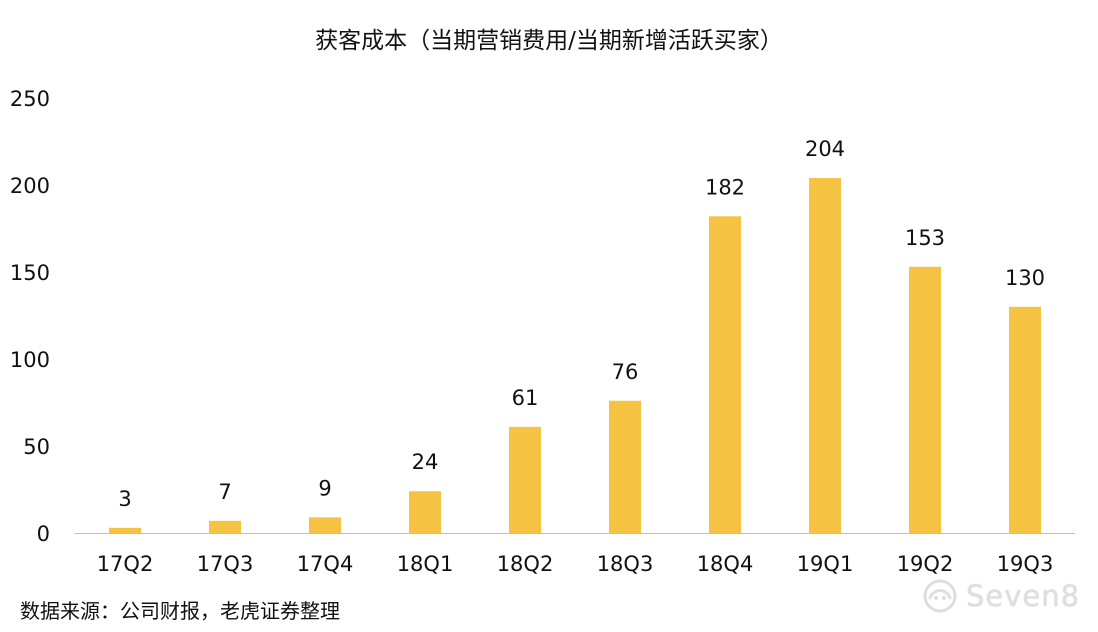  Describe the element at coordinates (36, 447) in the screenshot. I see `y-tick-label: 50` at that location.